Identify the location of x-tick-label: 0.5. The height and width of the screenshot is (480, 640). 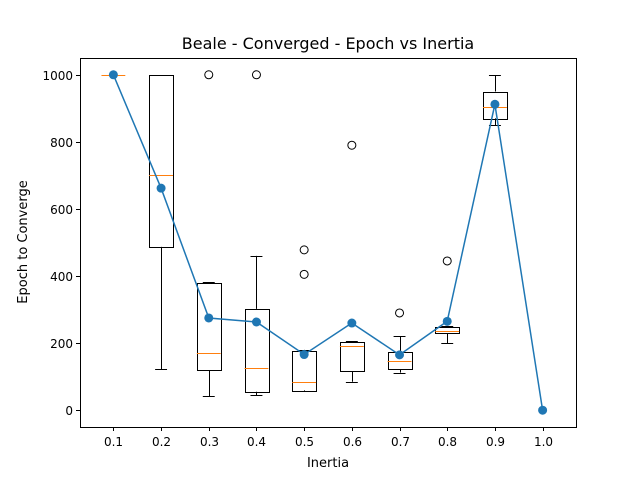
(304, 442).